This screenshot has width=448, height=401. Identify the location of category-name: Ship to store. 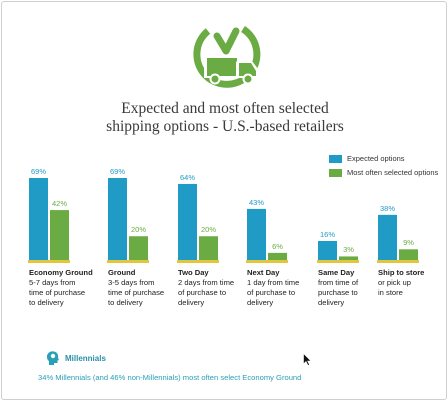
(401, 272).